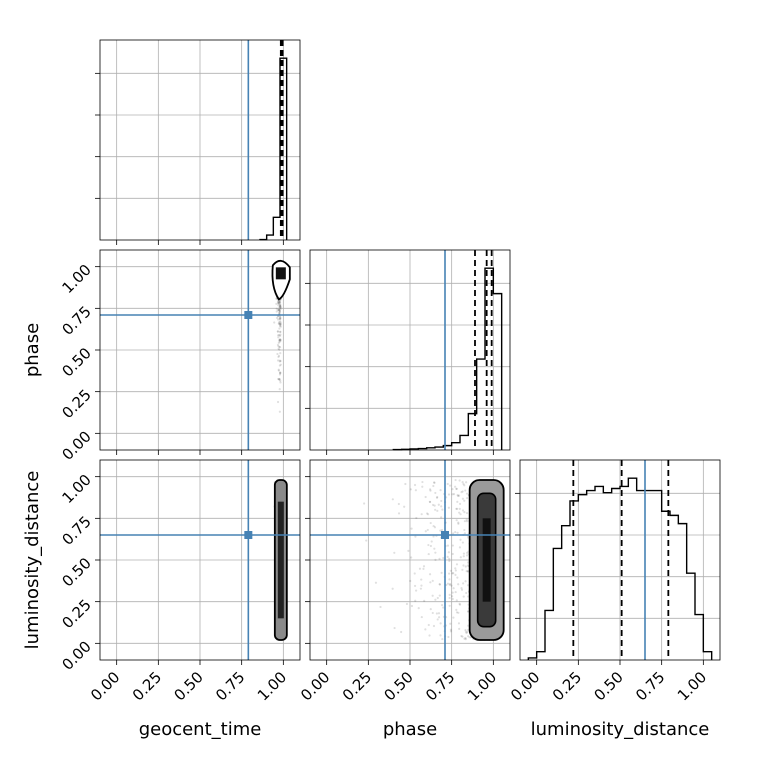  Describe the element at coordinates (76, 362) in the screenshot. I see `y-tick-label: 0.50` at that location.